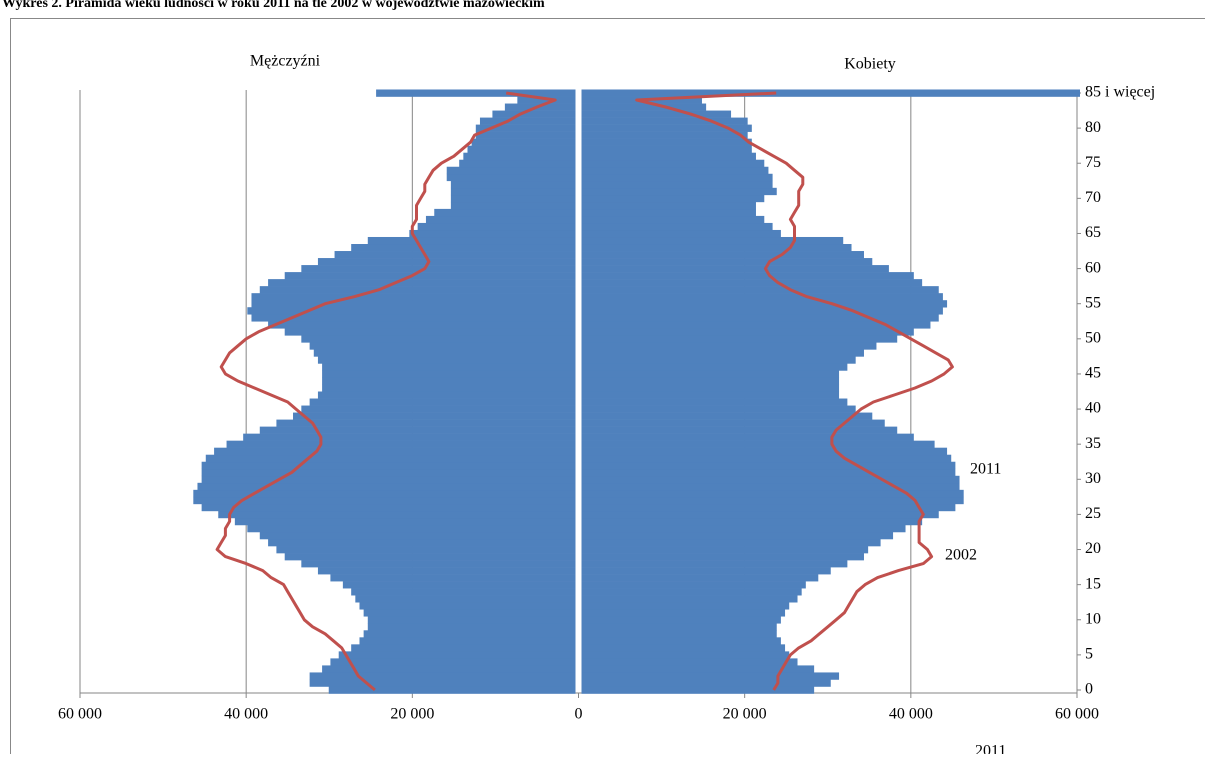 This screenshot has width=1205, height=759. Describe the element at coordinates (985, 469) in the screenshot. I see `series-label: 2011` at that location.